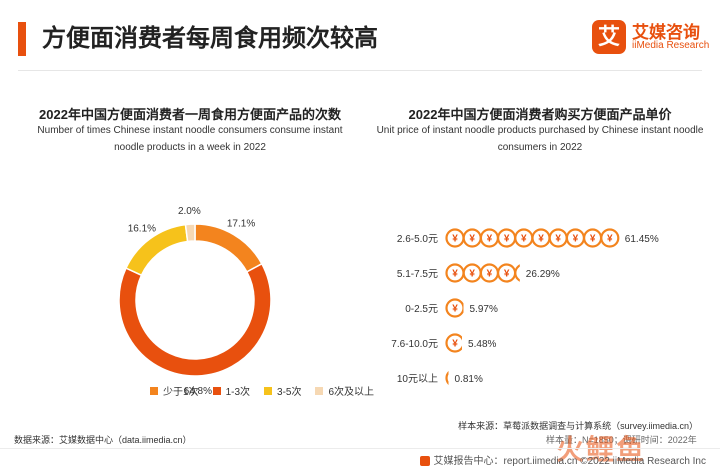 The height and width of the screenshot is (468, 720). Describe the element at coordinates (609, 37) in the screenshot. I see `logo-mark: 艾` at that location.